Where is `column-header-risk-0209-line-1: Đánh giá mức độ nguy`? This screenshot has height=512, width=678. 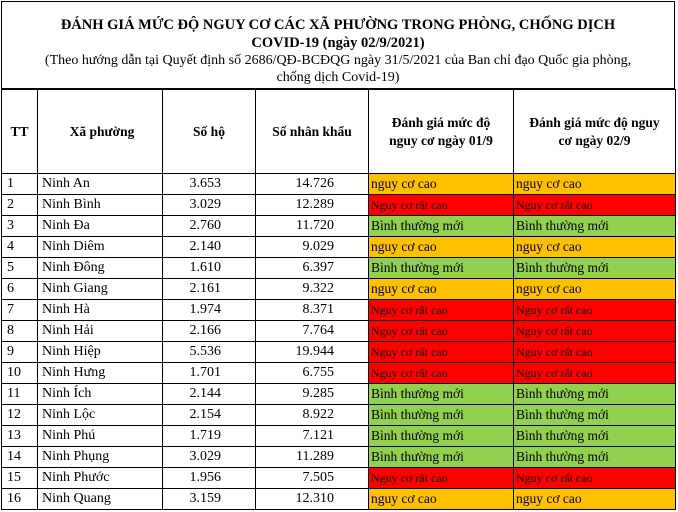
column-header-risk-0209-line-1: Đánh giá mức độ nguy is located at coordinates (594, 122).